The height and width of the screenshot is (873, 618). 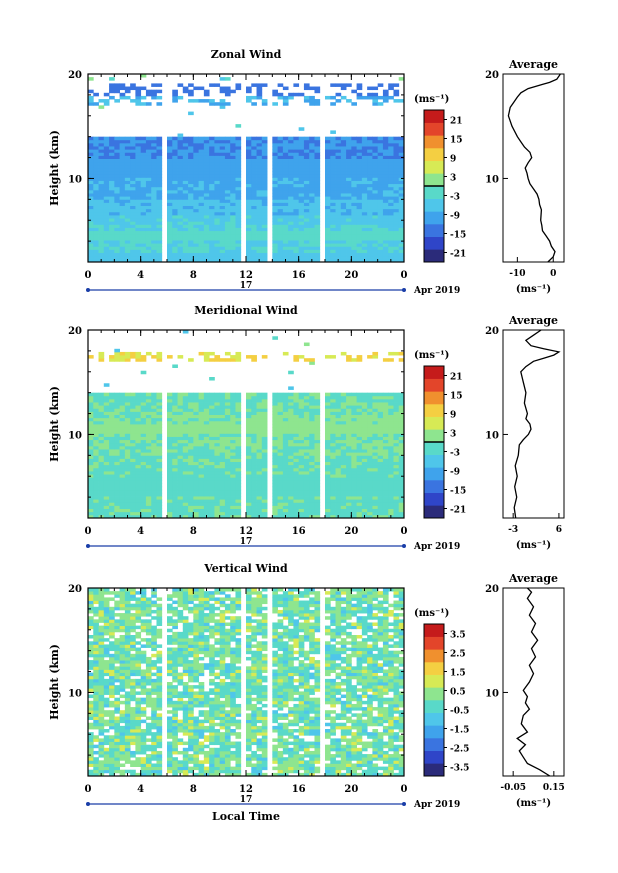 What do you see at coordinates (533, 289) in the screenshot?
I see `profile-x-label: (ms⁻¹)` at bounding box center [533, 289].